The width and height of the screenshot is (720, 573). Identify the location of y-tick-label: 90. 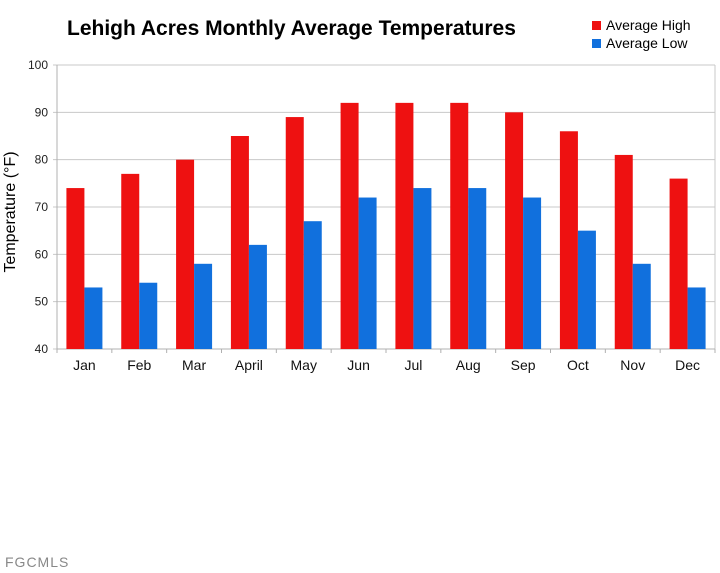
(42, 112).